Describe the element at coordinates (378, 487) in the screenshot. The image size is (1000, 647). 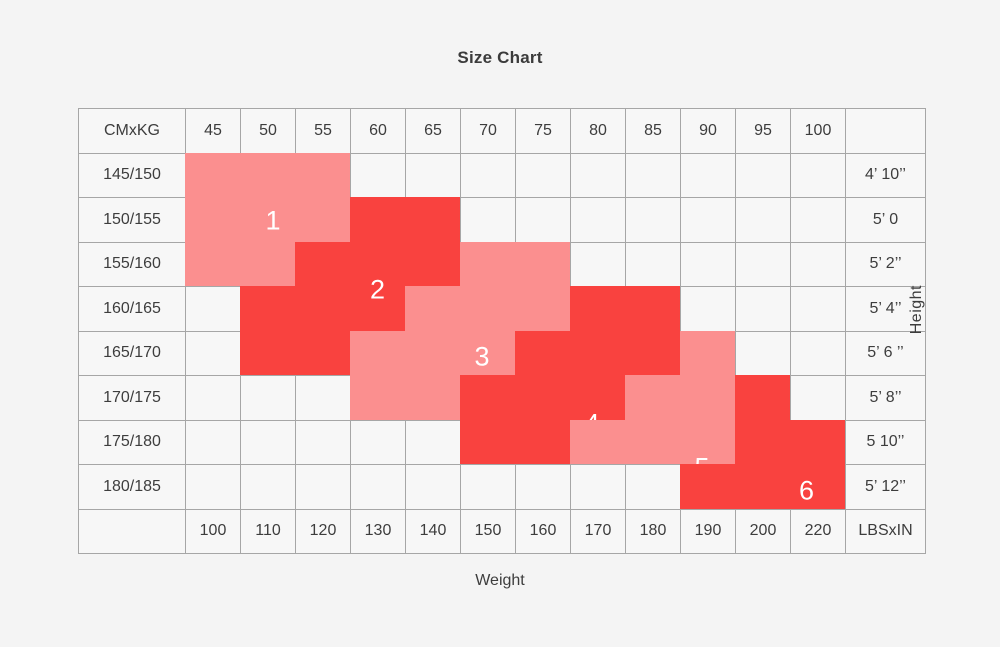
I see `cell-r7-c3` at that location.